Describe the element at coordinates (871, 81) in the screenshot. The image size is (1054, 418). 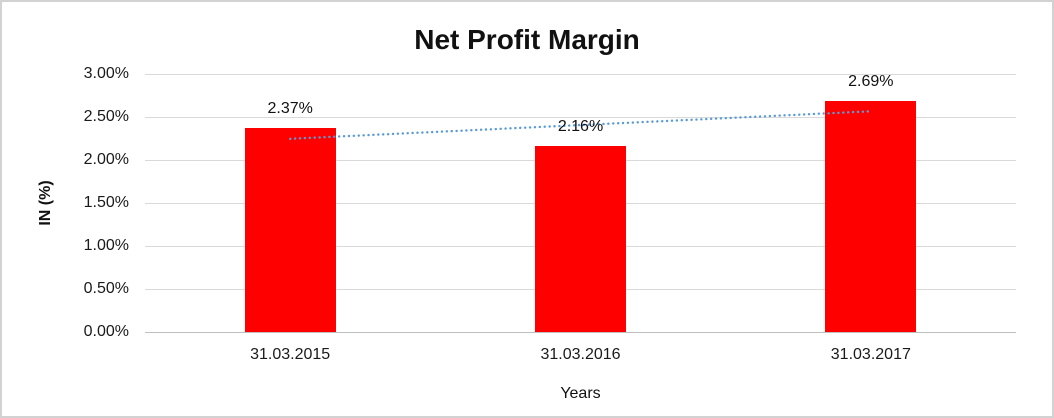
I see `data-label: 2.69%` at that location.